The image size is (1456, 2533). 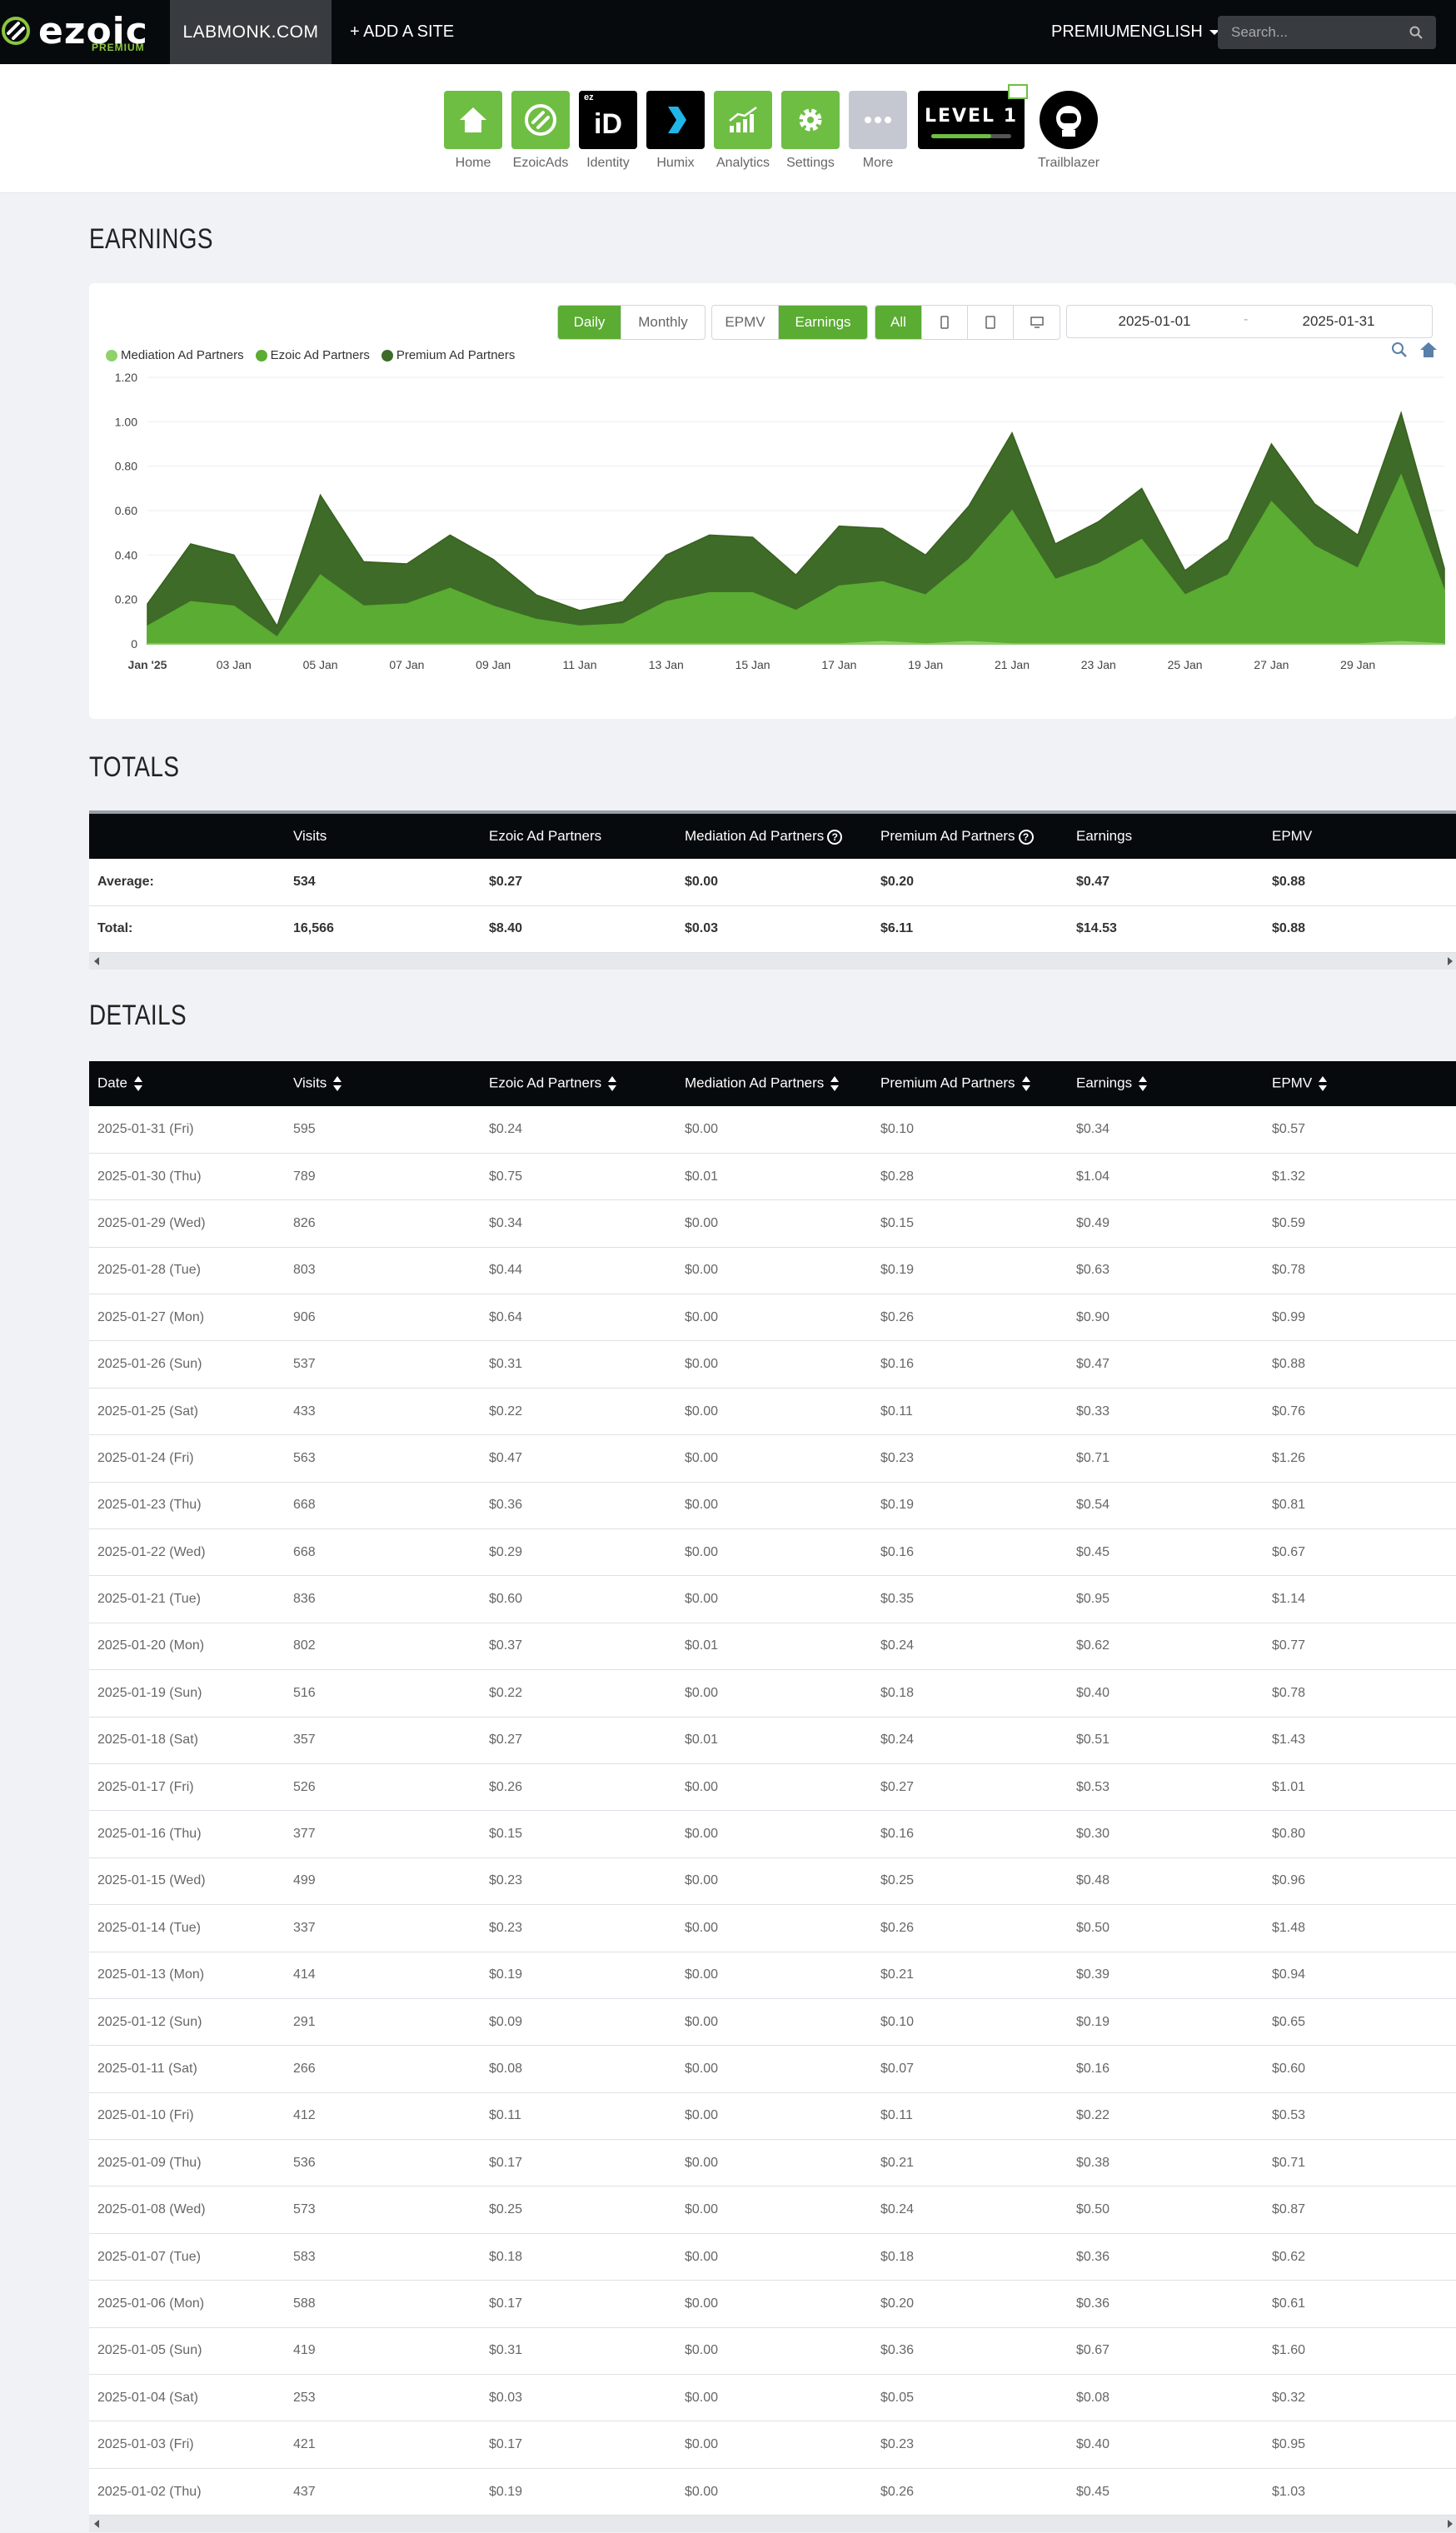 What do you see at coordinates (1360, 1083) in the screenshot?
I see `sortable-header: EPMV` at bounding box center [1360, 1083].